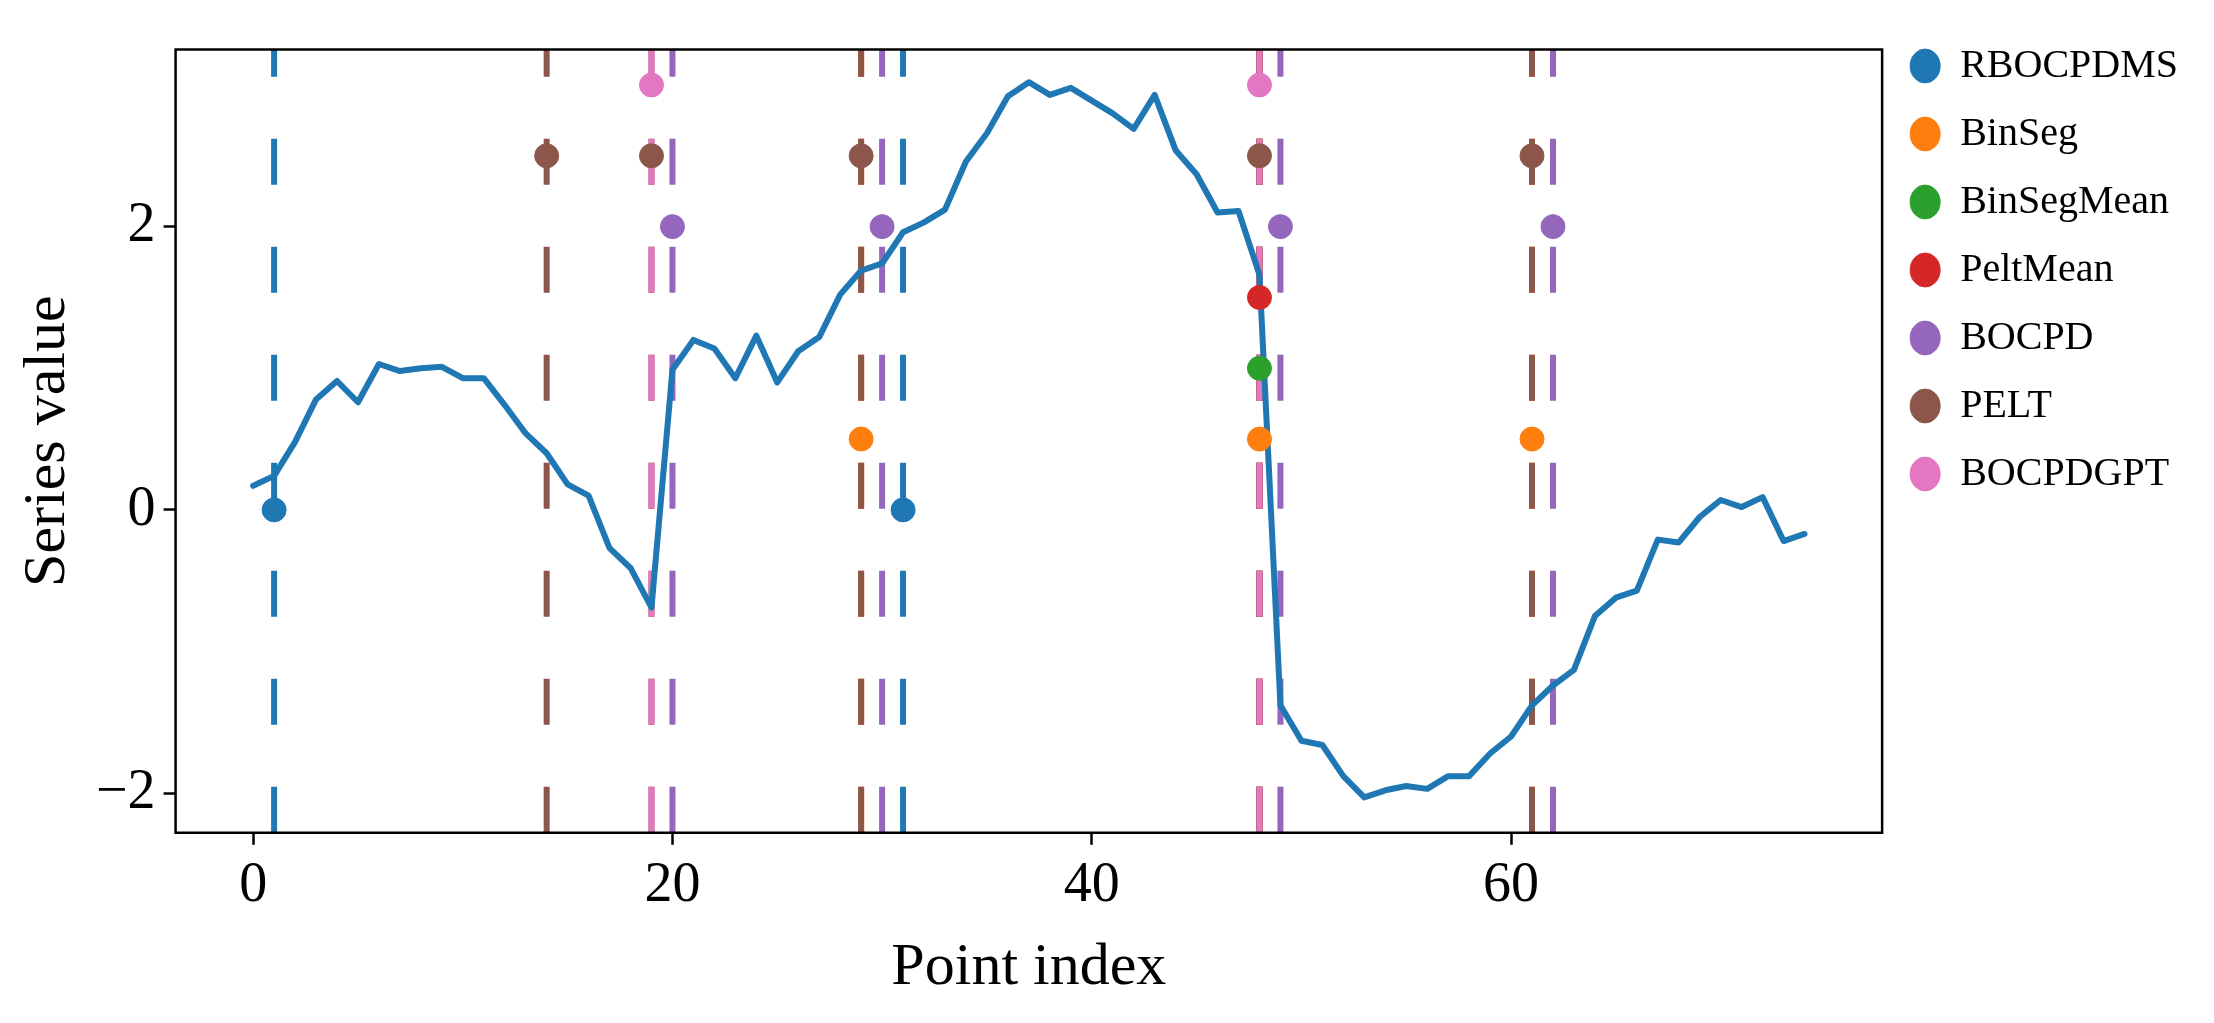  What do you see at coordinates (43, 441) in the screenshot?
I see `y-axis-title: Series value` at bounding box center [43, 441].